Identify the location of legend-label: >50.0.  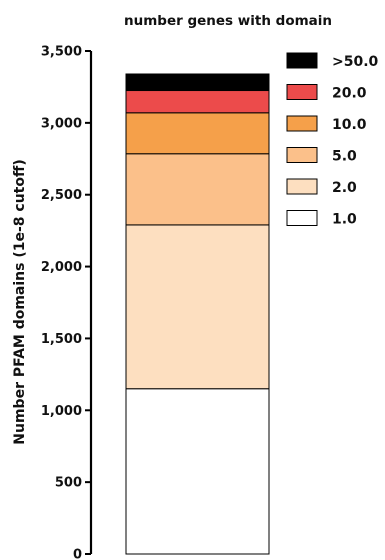
(355, 62).